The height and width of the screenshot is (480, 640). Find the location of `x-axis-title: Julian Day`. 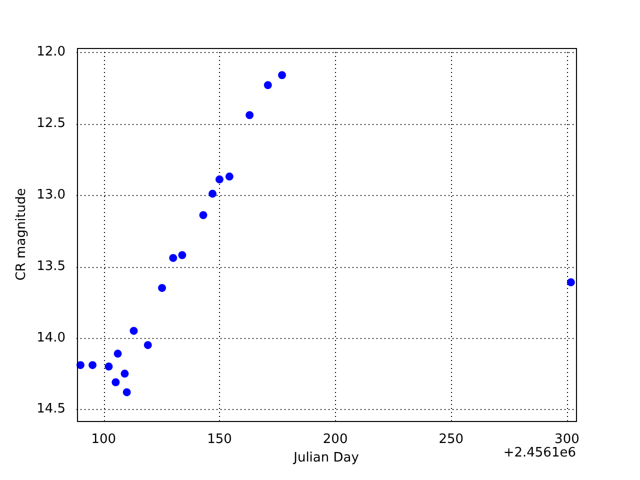

x-axis-title: Julian Day is located at coordinates (326, 458).